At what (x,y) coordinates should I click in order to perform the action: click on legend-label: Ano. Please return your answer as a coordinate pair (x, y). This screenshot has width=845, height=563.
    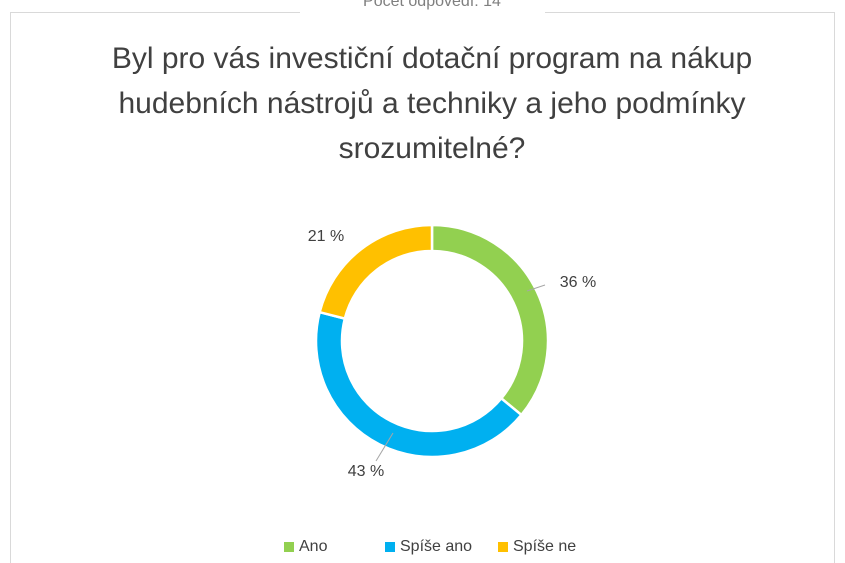
    Looking at the image, I should click on (313, 546).